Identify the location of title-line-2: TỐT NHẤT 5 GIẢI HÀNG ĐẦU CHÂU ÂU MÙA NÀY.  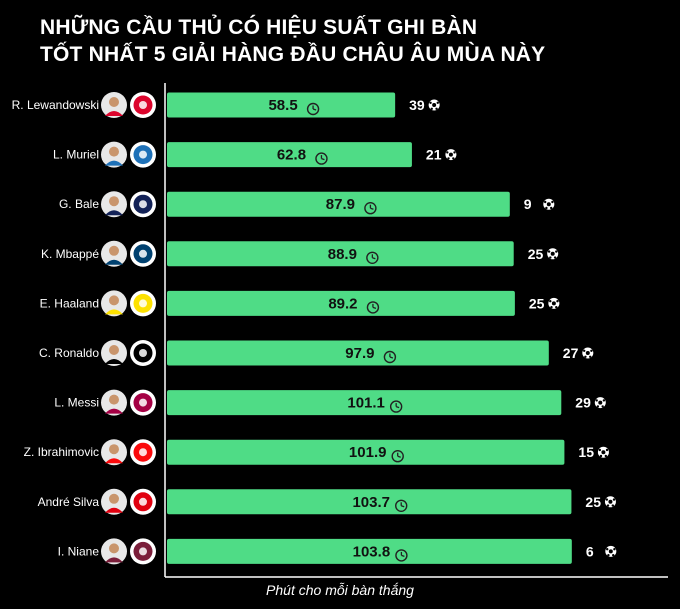
(293, 54).